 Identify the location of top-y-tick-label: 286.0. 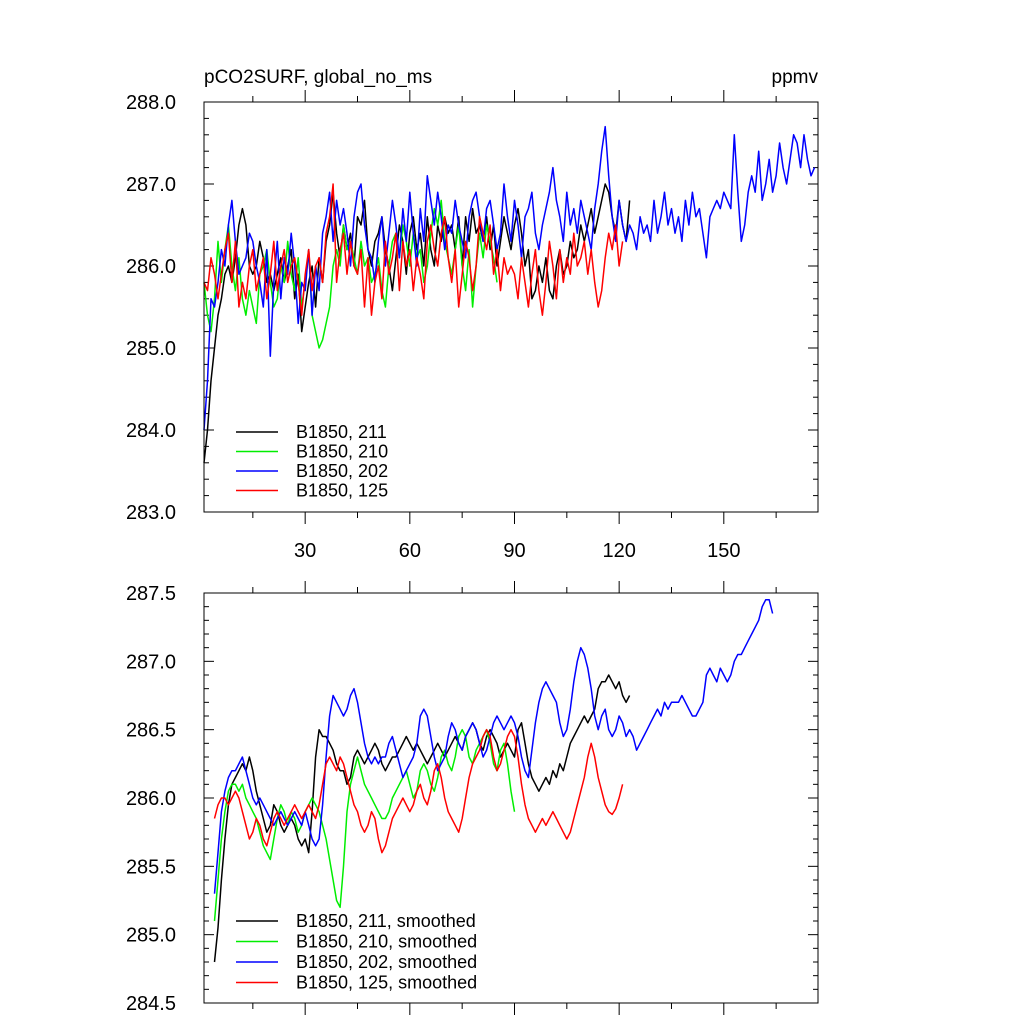
(151, 267).